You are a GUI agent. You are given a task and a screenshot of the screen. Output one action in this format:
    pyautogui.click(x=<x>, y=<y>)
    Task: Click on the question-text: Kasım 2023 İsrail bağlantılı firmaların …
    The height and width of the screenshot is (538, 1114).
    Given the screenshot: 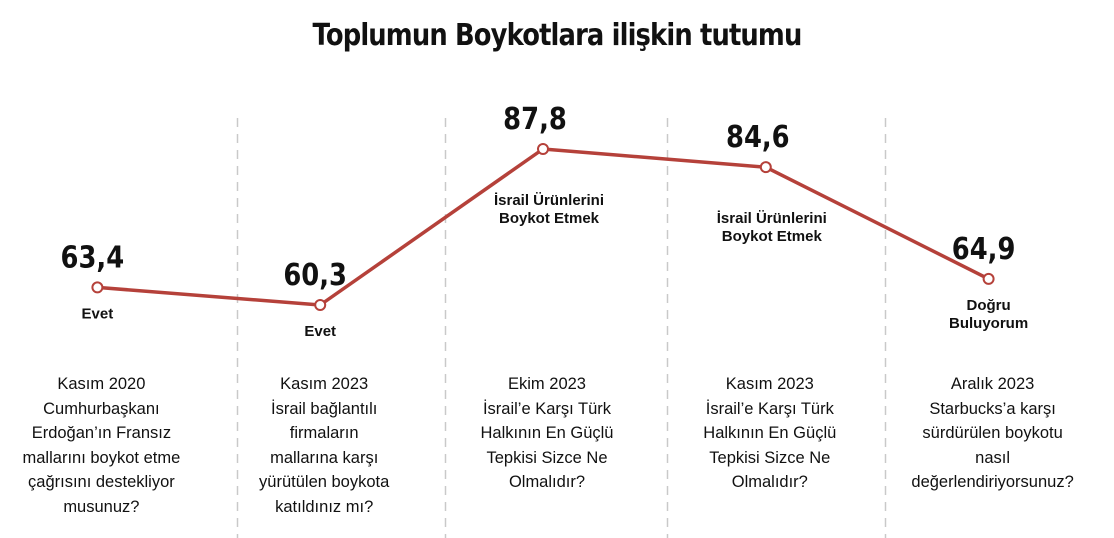 What is the action you would take?
    pyautogui.click(x=324, y=445)
    